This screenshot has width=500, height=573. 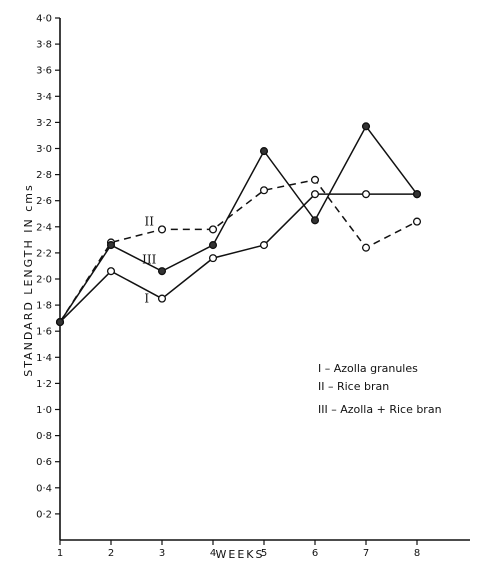 What do you see at coordinates (366, 553) in the screenshot?
I see `x-tick-label: 7` at bounding box center [366, 553].